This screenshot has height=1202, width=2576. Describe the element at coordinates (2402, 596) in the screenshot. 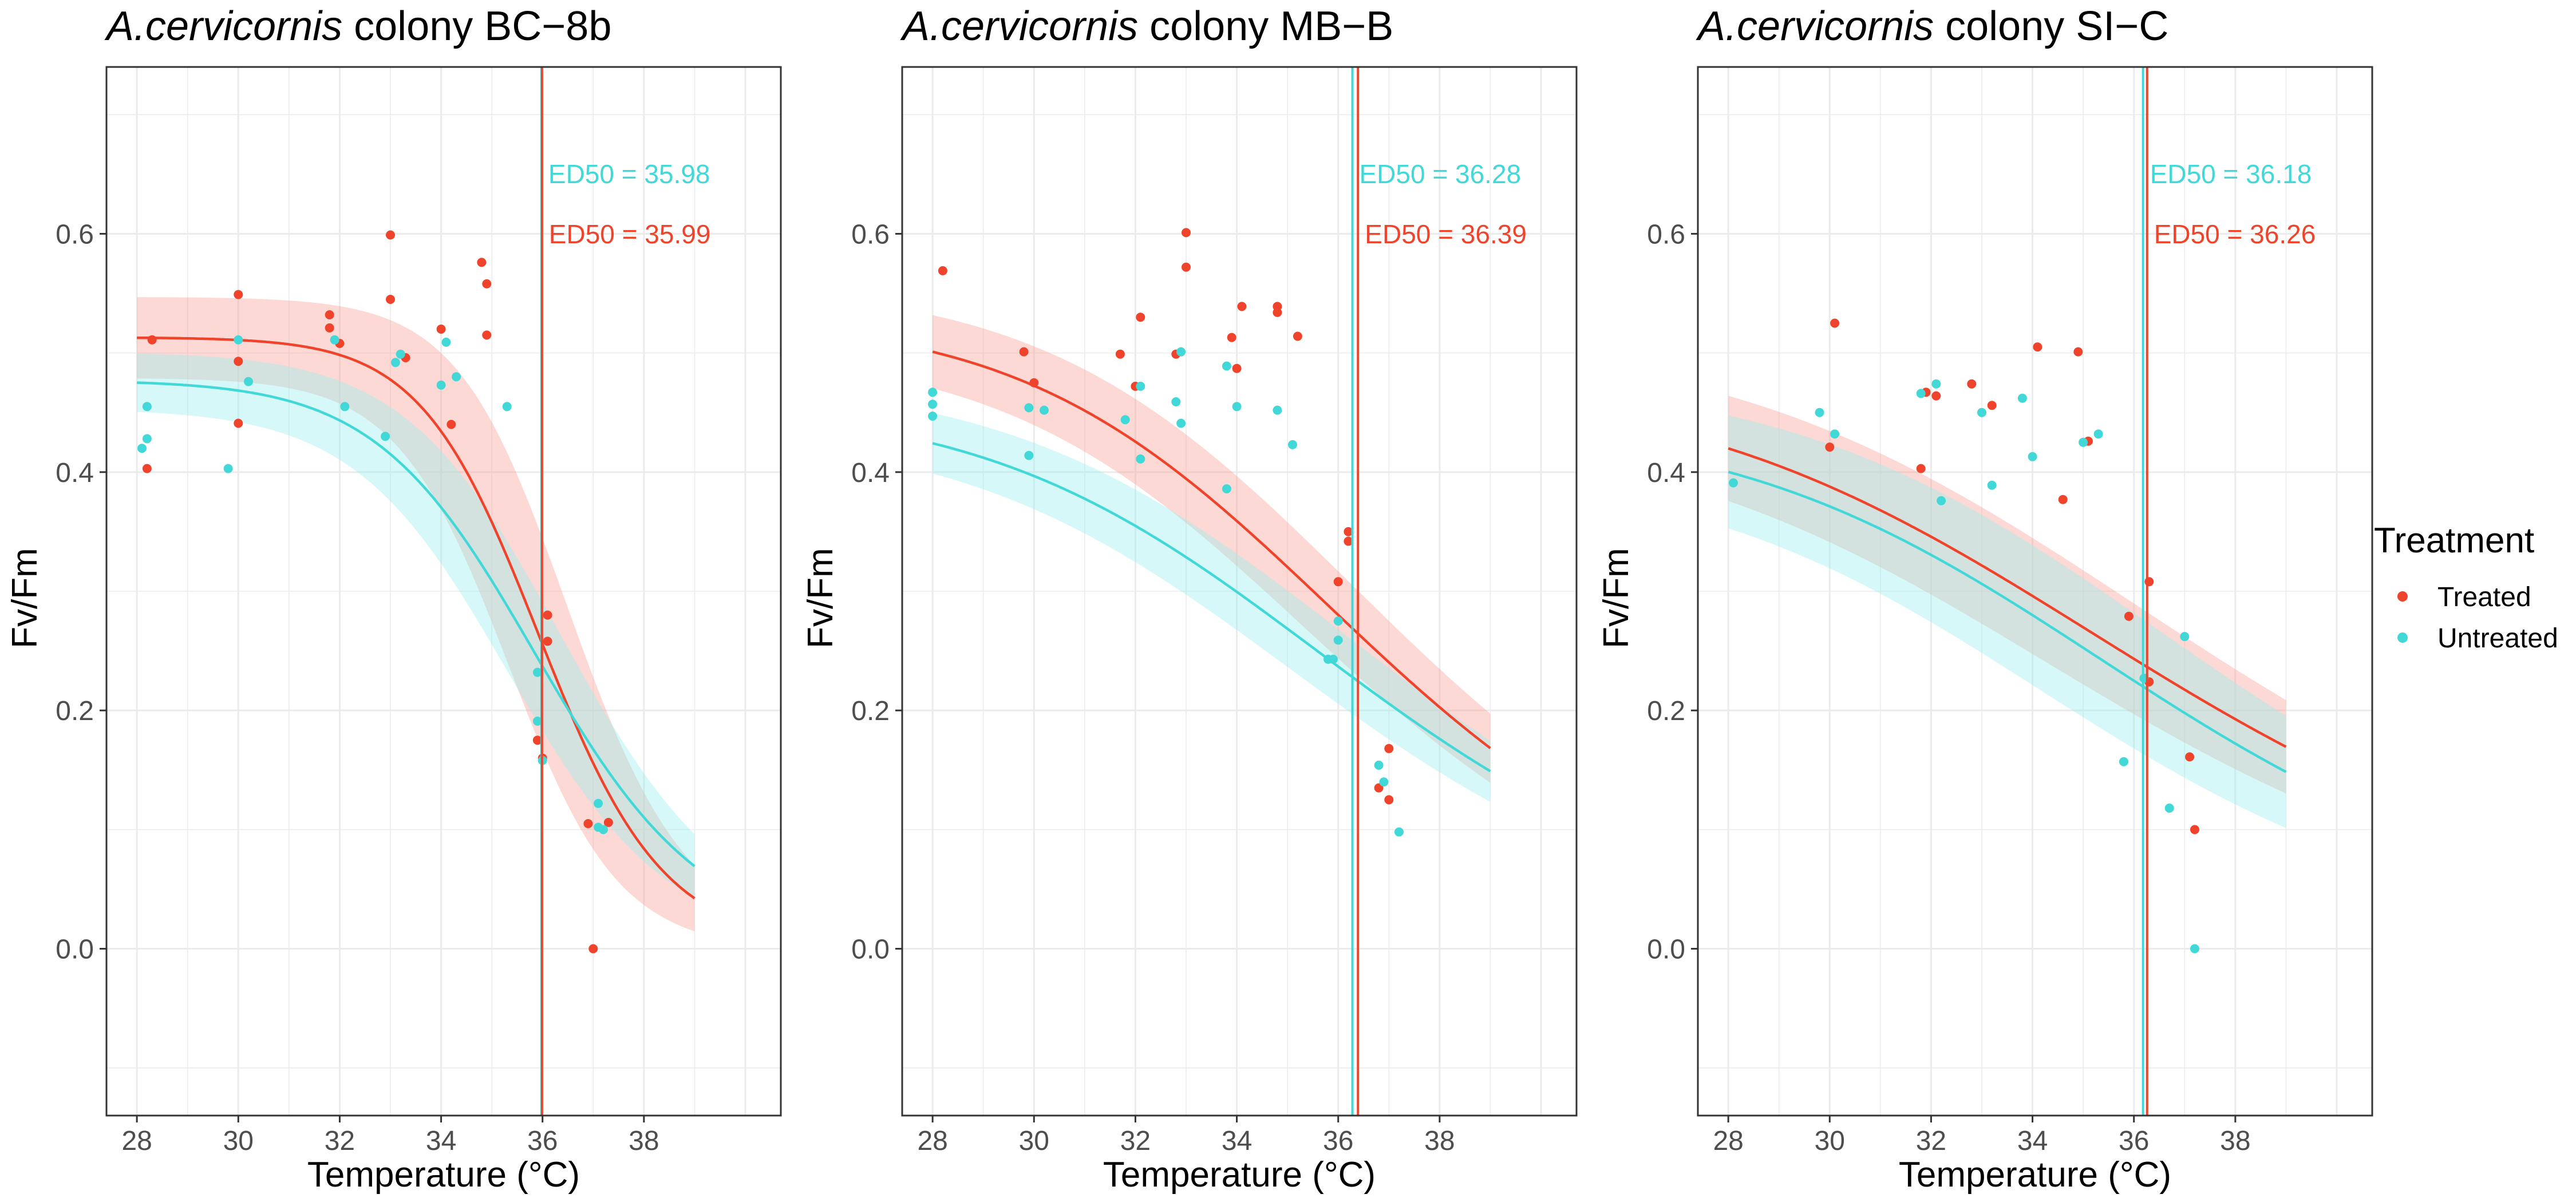

I see `legend-key-treated` at that location.